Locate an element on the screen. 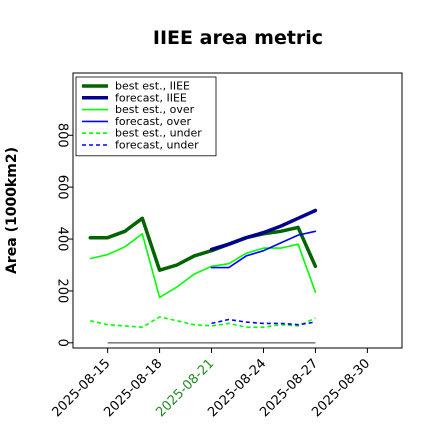 The width and height of the screenshot is (440, 440). legend-label-4: best est., under is located at coordinates (158, 133).